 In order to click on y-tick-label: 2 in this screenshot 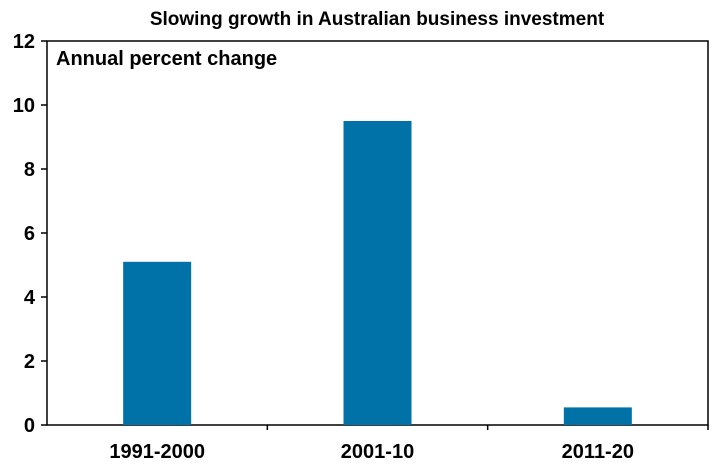, I will do `click(29, 362)`.